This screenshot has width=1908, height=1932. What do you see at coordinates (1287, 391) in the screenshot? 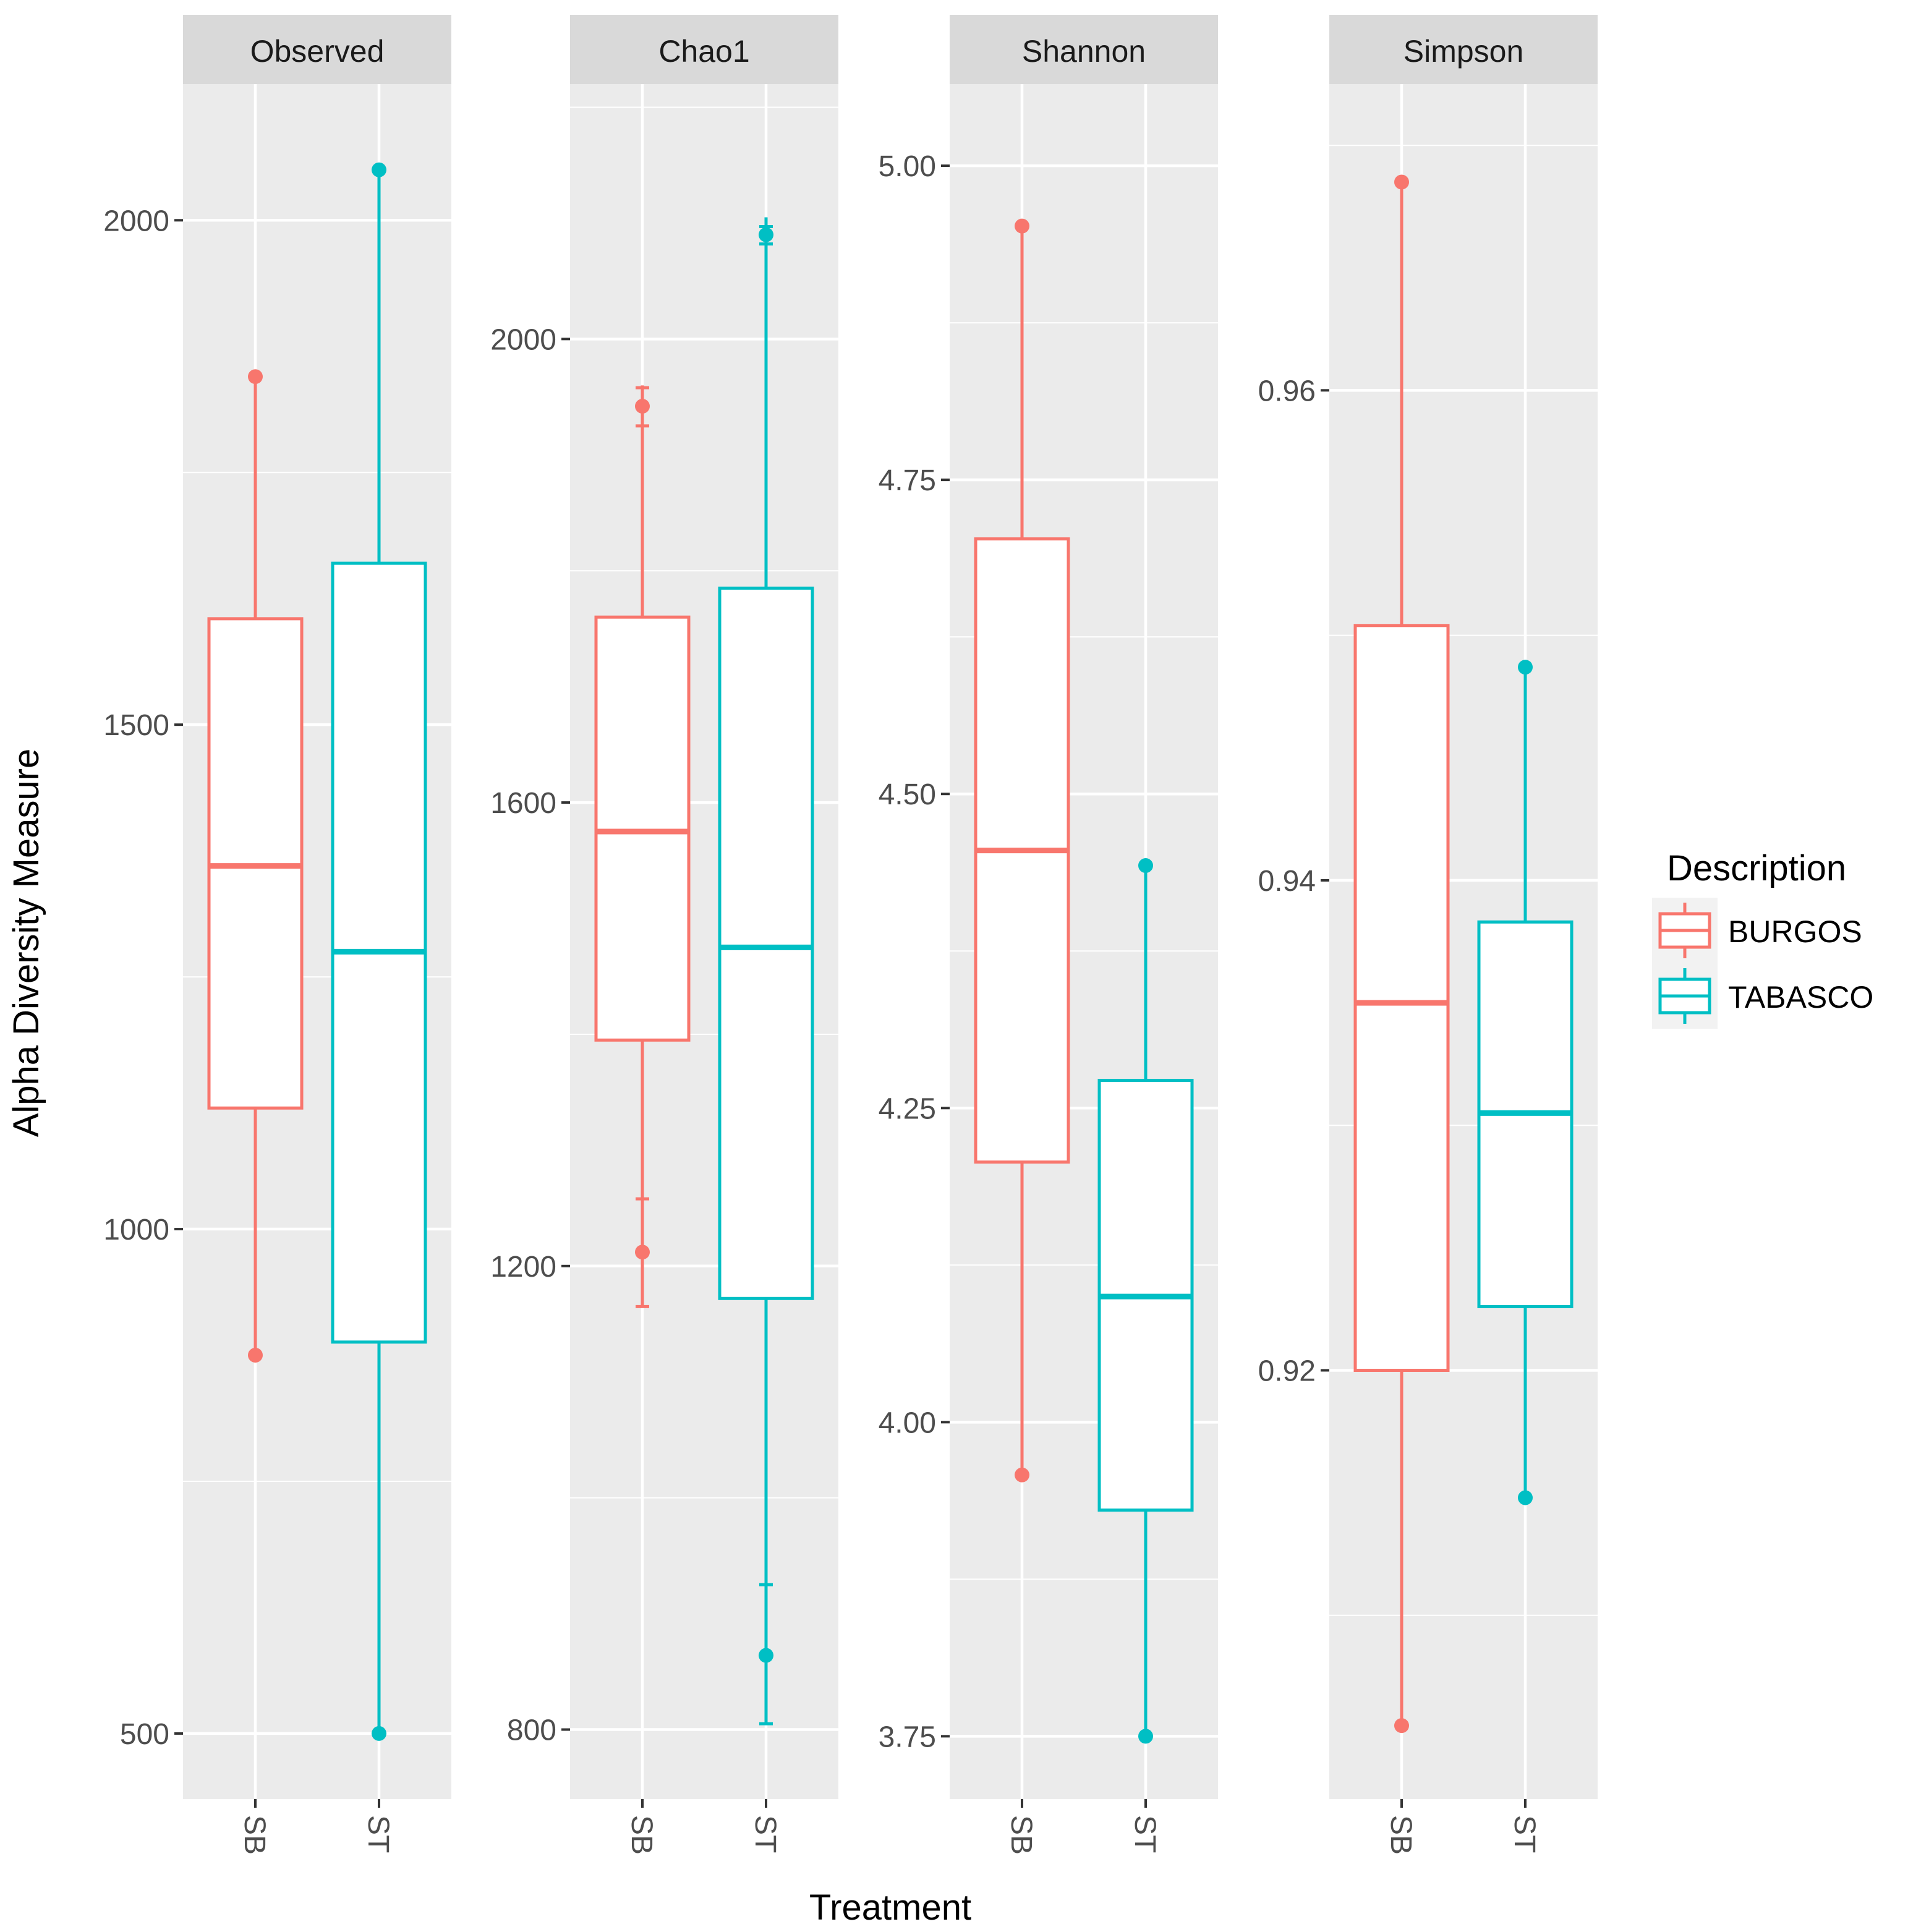
I see `y-tick-label: 0.96` at bounding box center [1287, 391].